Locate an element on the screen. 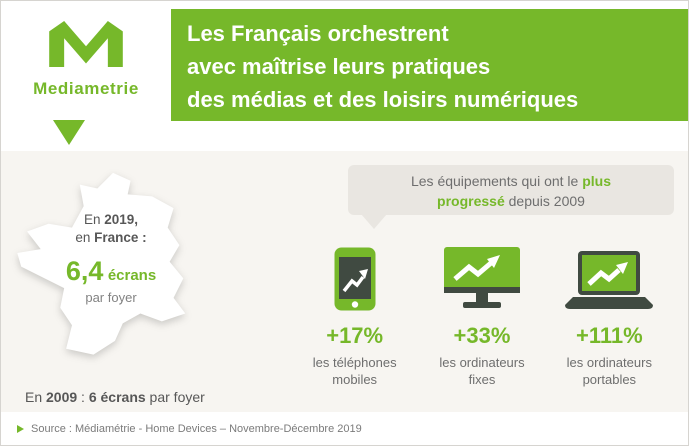 Image resolution: width=689 pixels, height=446 pixels. title-line-3: des médias et des loisirs numériques is located at coordinates (383, 99).